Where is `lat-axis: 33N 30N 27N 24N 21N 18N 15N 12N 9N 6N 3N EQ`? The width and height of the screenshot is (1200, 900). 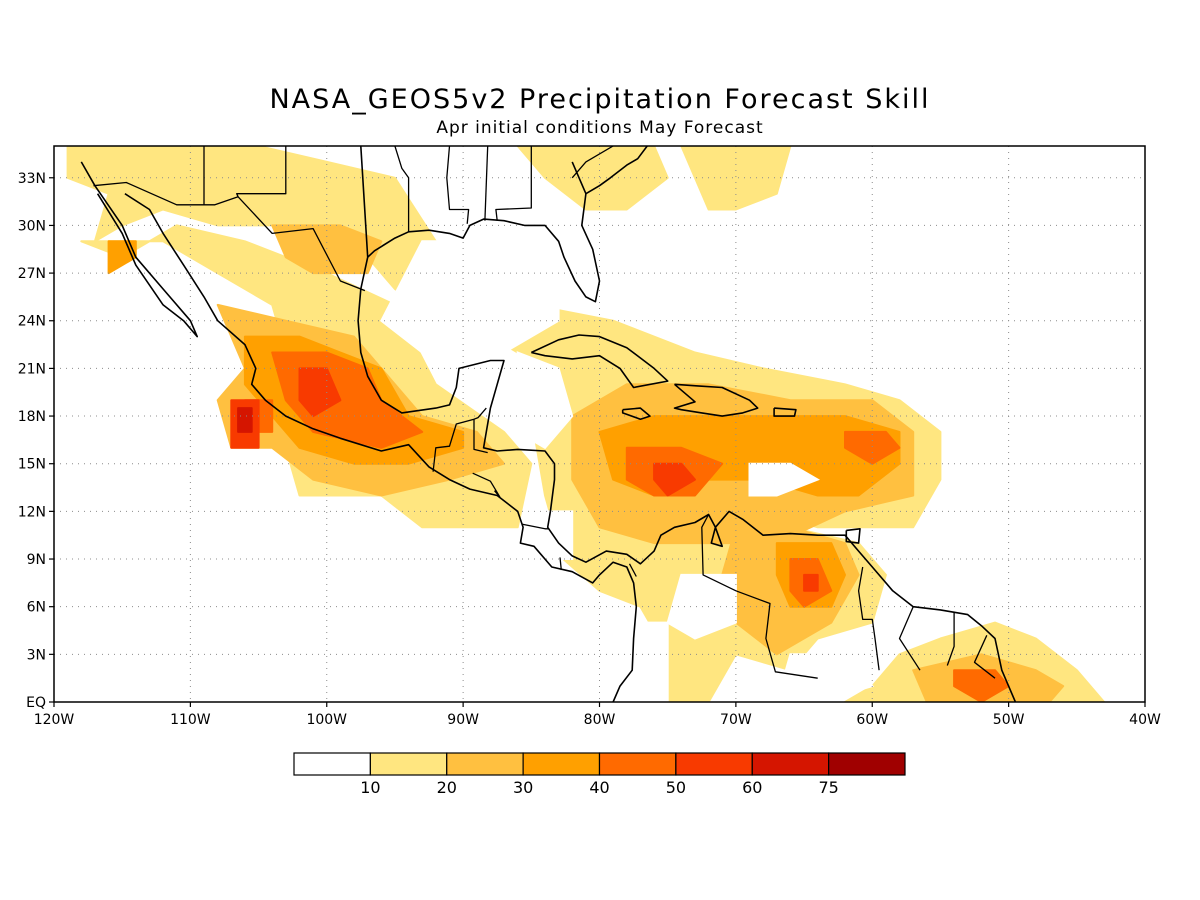
lat-axis: 33N 30N 27N 24N 21N 18N 15N 12N 9N 6N 3N EQ is located at coordinates (36, 441).